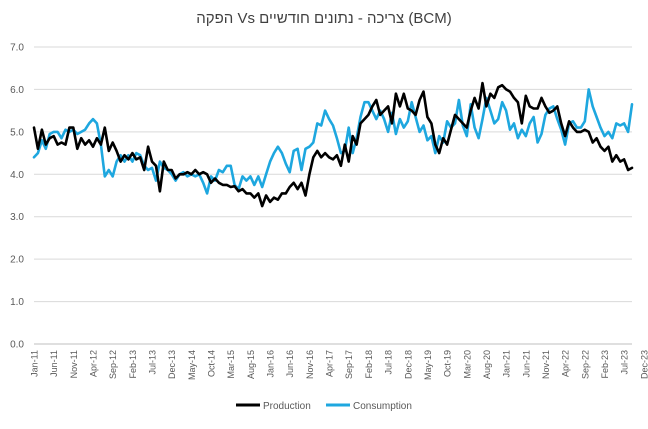  Describe the element at coordinates (310, 364) in the screenshot. I see `x-tick-label: Nov-16` at that location.